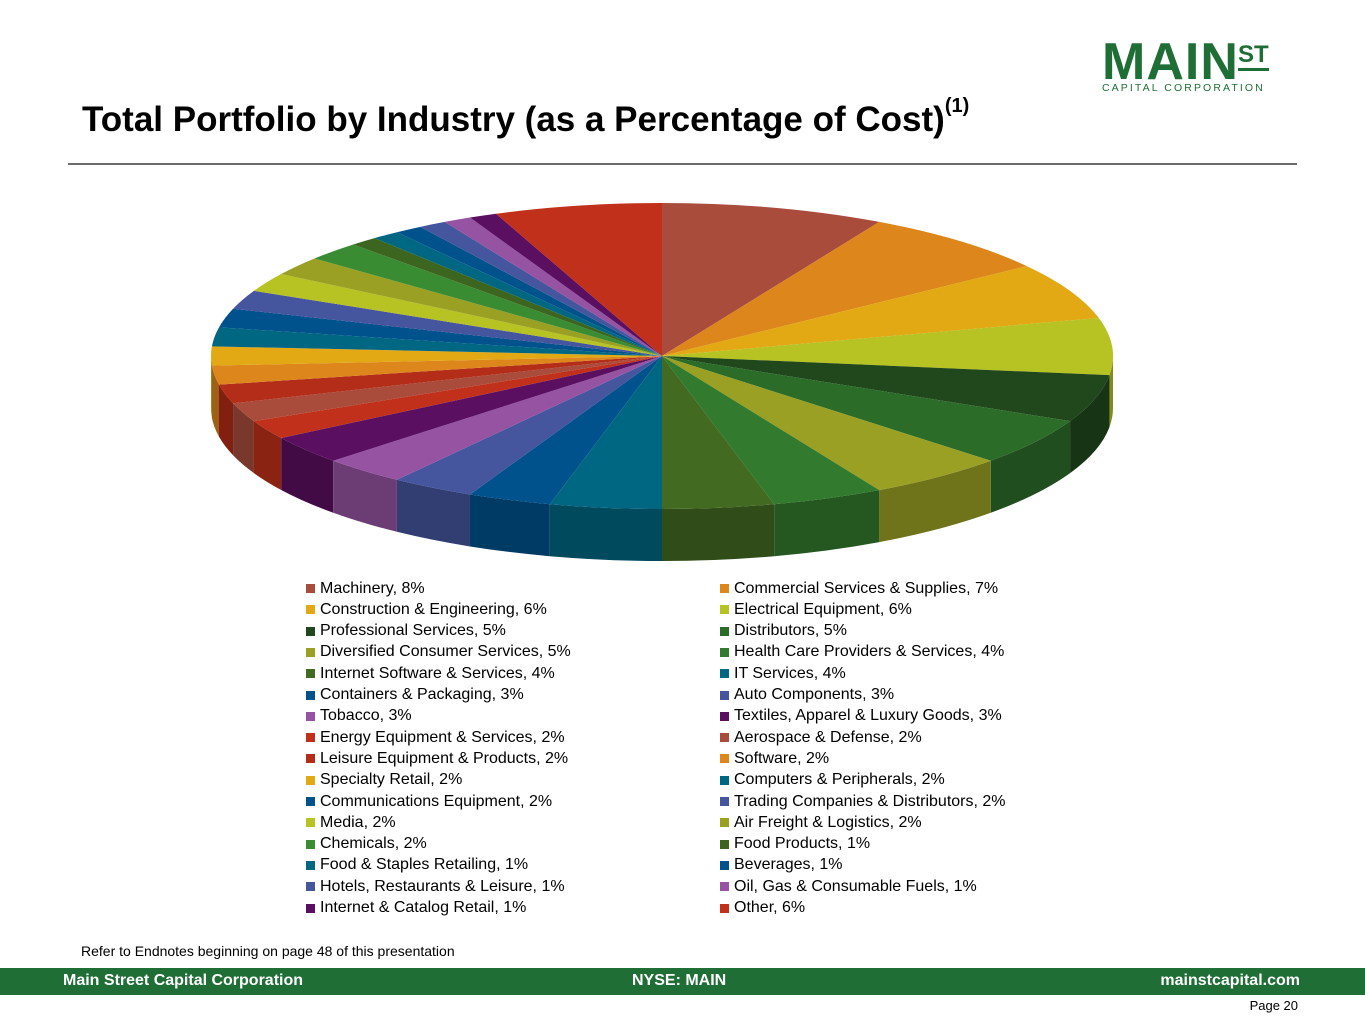 The height and width of the screenshot is (1024, 1365). What do you see at coordinates (782, 758) in the screenshot?
I see `legend-label: Software, 2%` at bounding box center [782, 758].